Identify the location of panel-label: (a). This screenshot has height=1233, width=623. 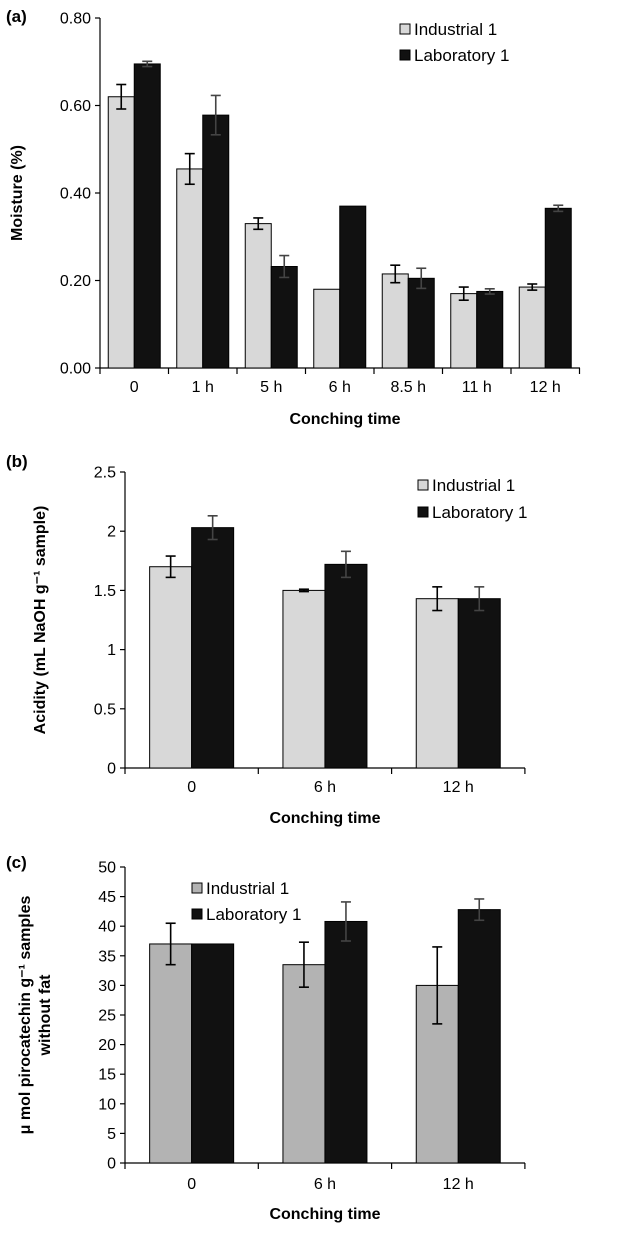
(16, 16).